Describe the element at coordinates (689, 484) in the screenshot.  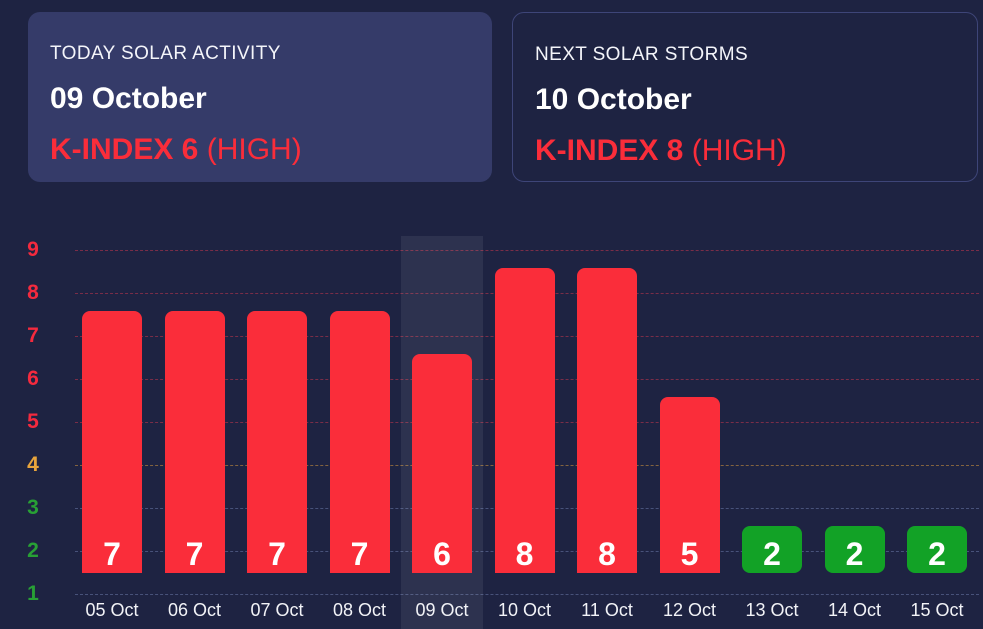
I see `k-index-bar-12-oct: 5` at that location.